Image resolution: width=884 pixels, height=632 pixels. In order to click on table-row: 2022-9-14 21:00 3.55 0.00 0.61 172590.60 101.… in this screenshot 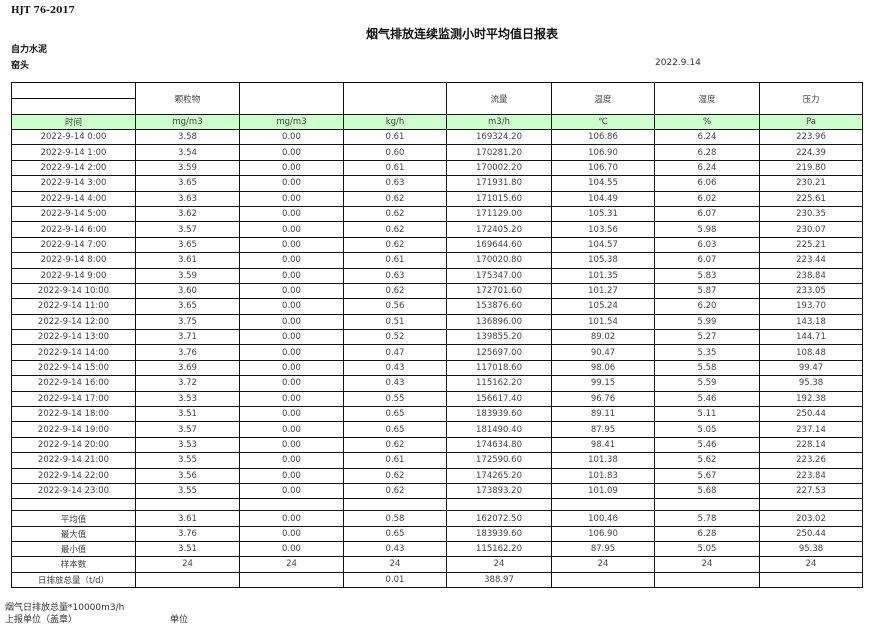, I will do `click(437, 460)`.